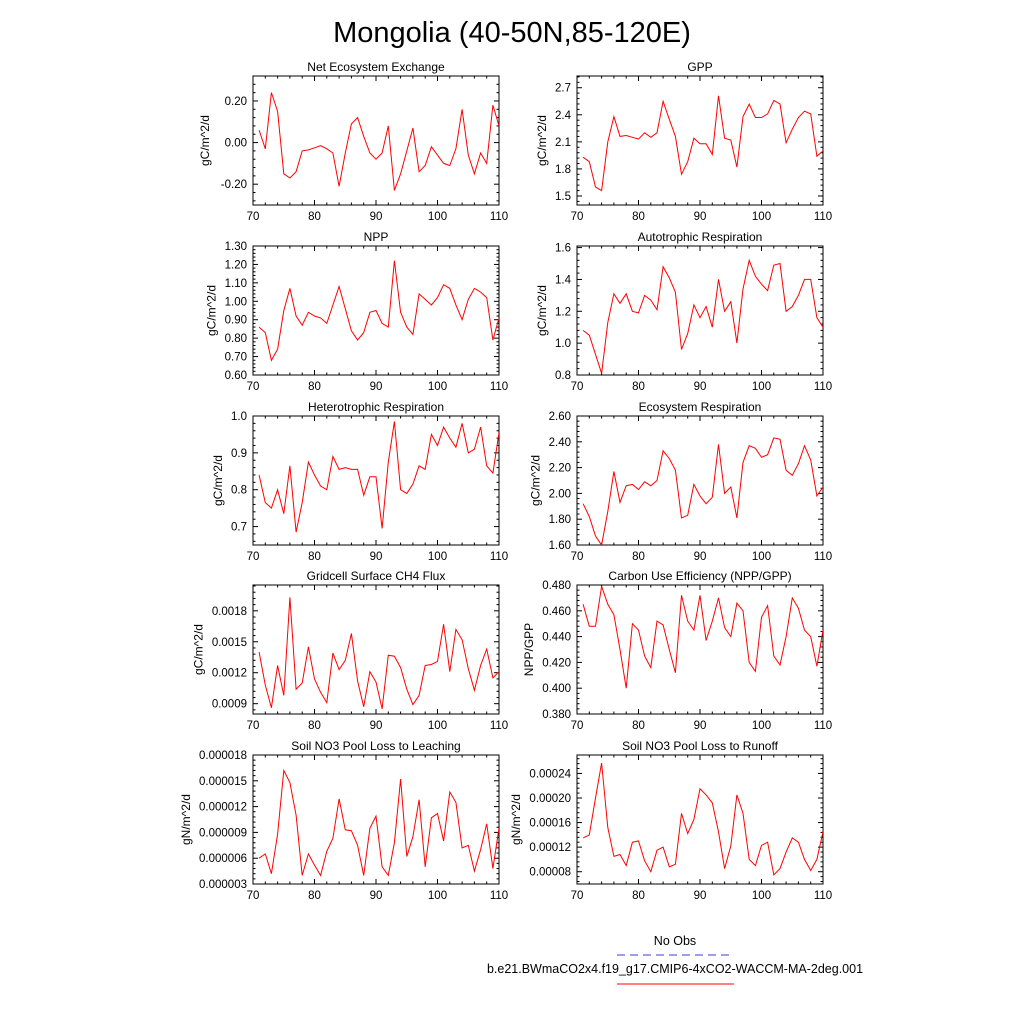 The image size is (1024, 1024). Describe the element at coordinates (375, 746) in the screenshot. I see `panel-title: Soil NO3 Pool Loss to Leaching` at that location.